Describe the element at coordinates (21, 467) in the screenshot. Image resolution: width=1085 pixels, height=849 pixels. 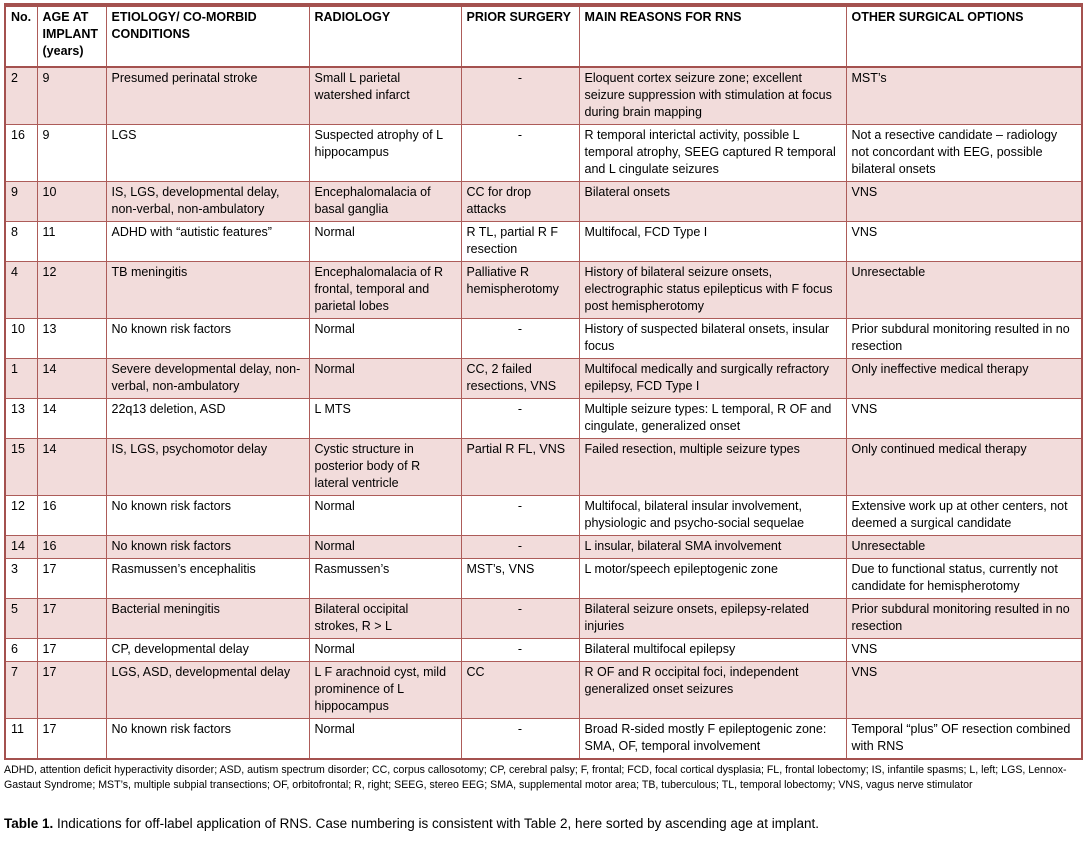
I see `cell-no: 15` at that location.